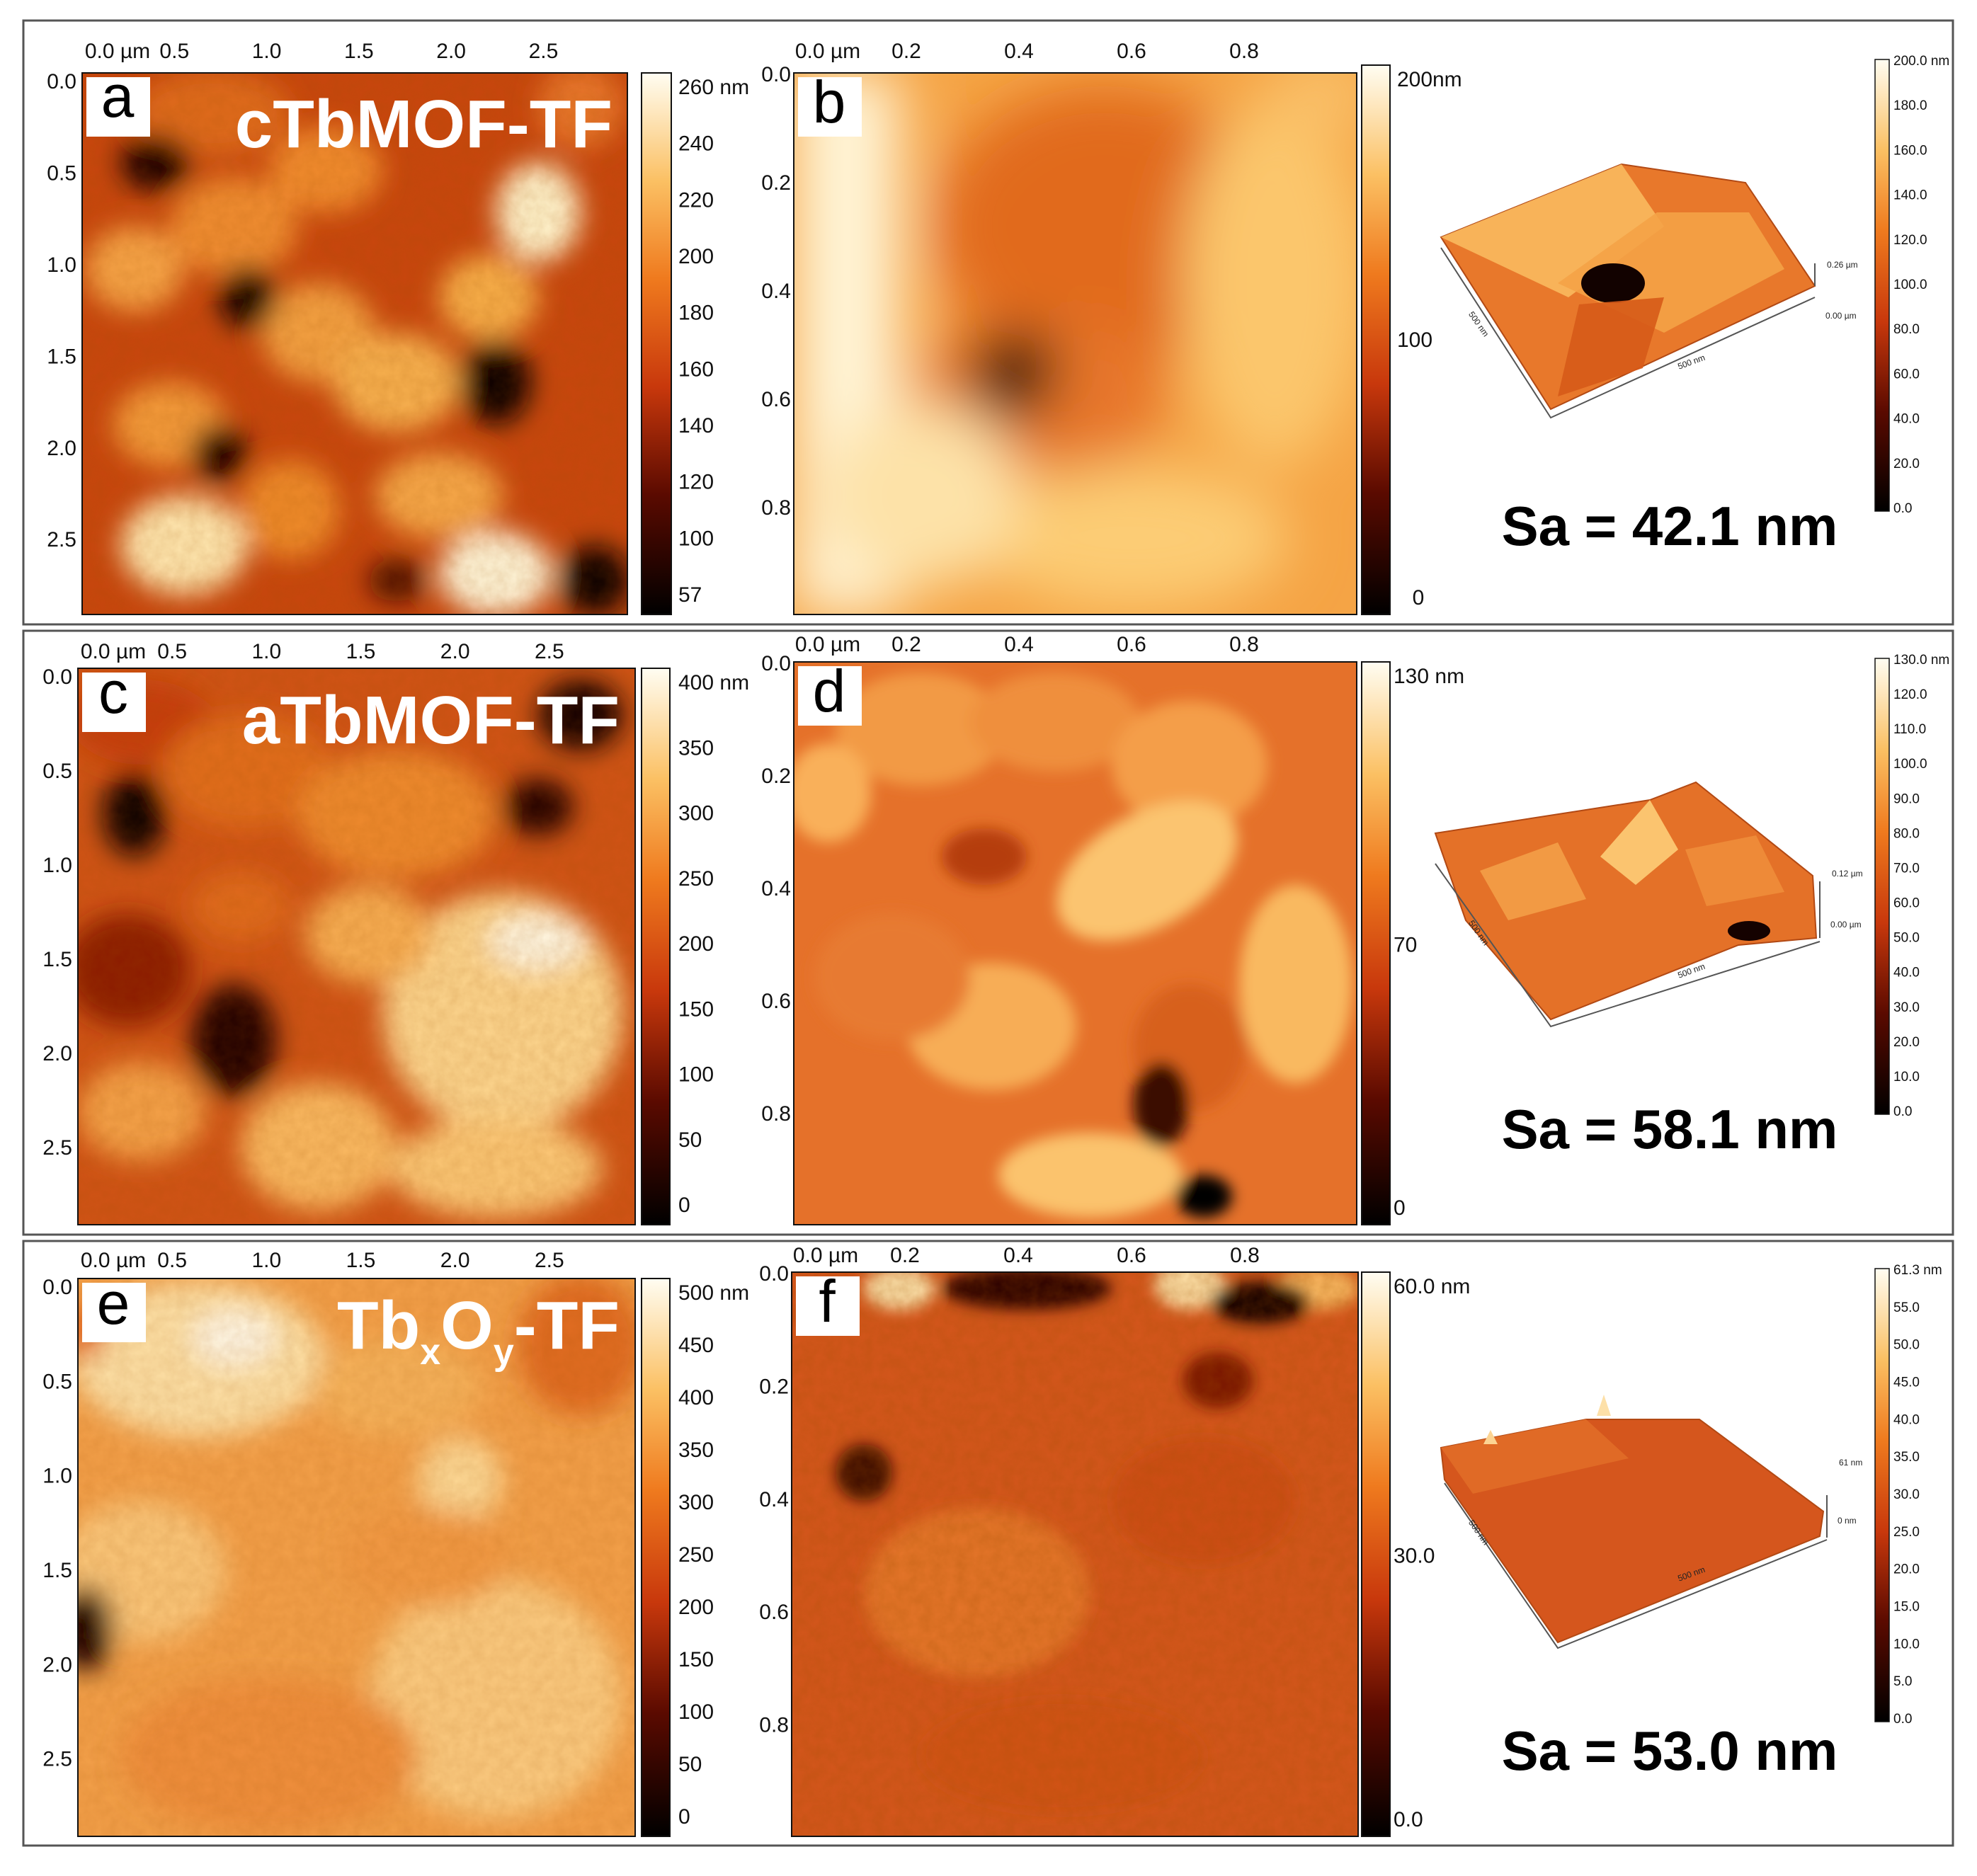 The width and height of the screenshot is (1977, 1876). I want to click on y-tick-b: 0.0, so click(776, 74).